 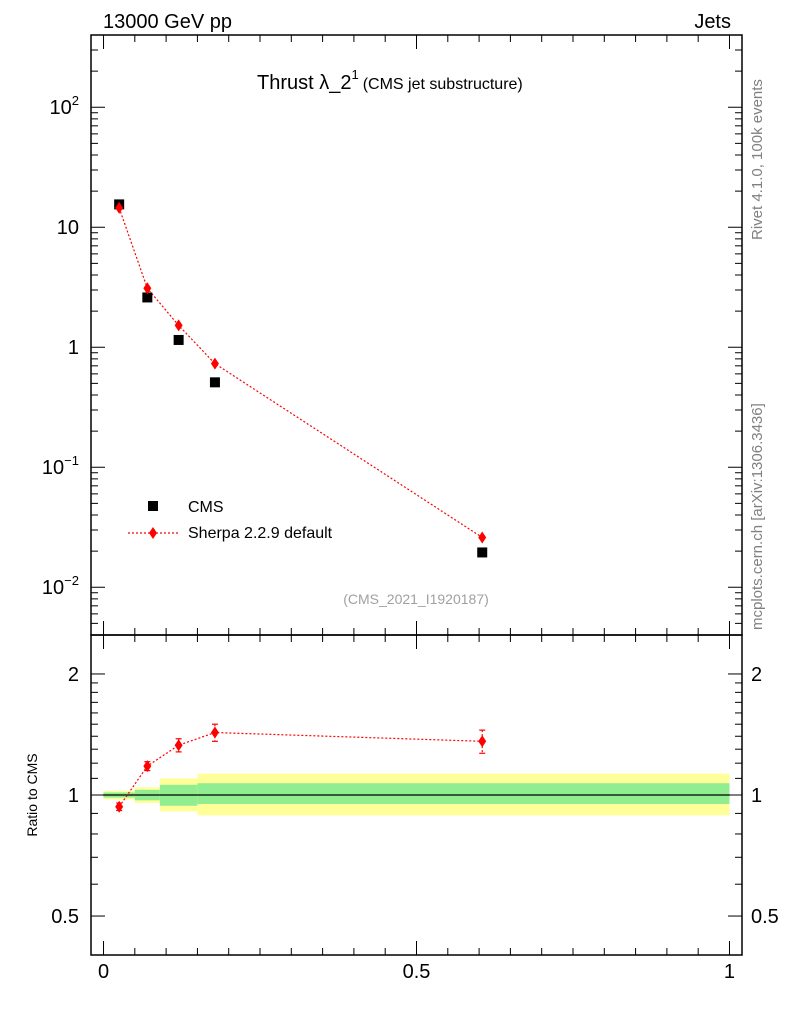 What do you see at coordinates (73, 675) in the screenshot?
I see `ratio-y-tick-label-left: 2` at bounding box center [73, 675].